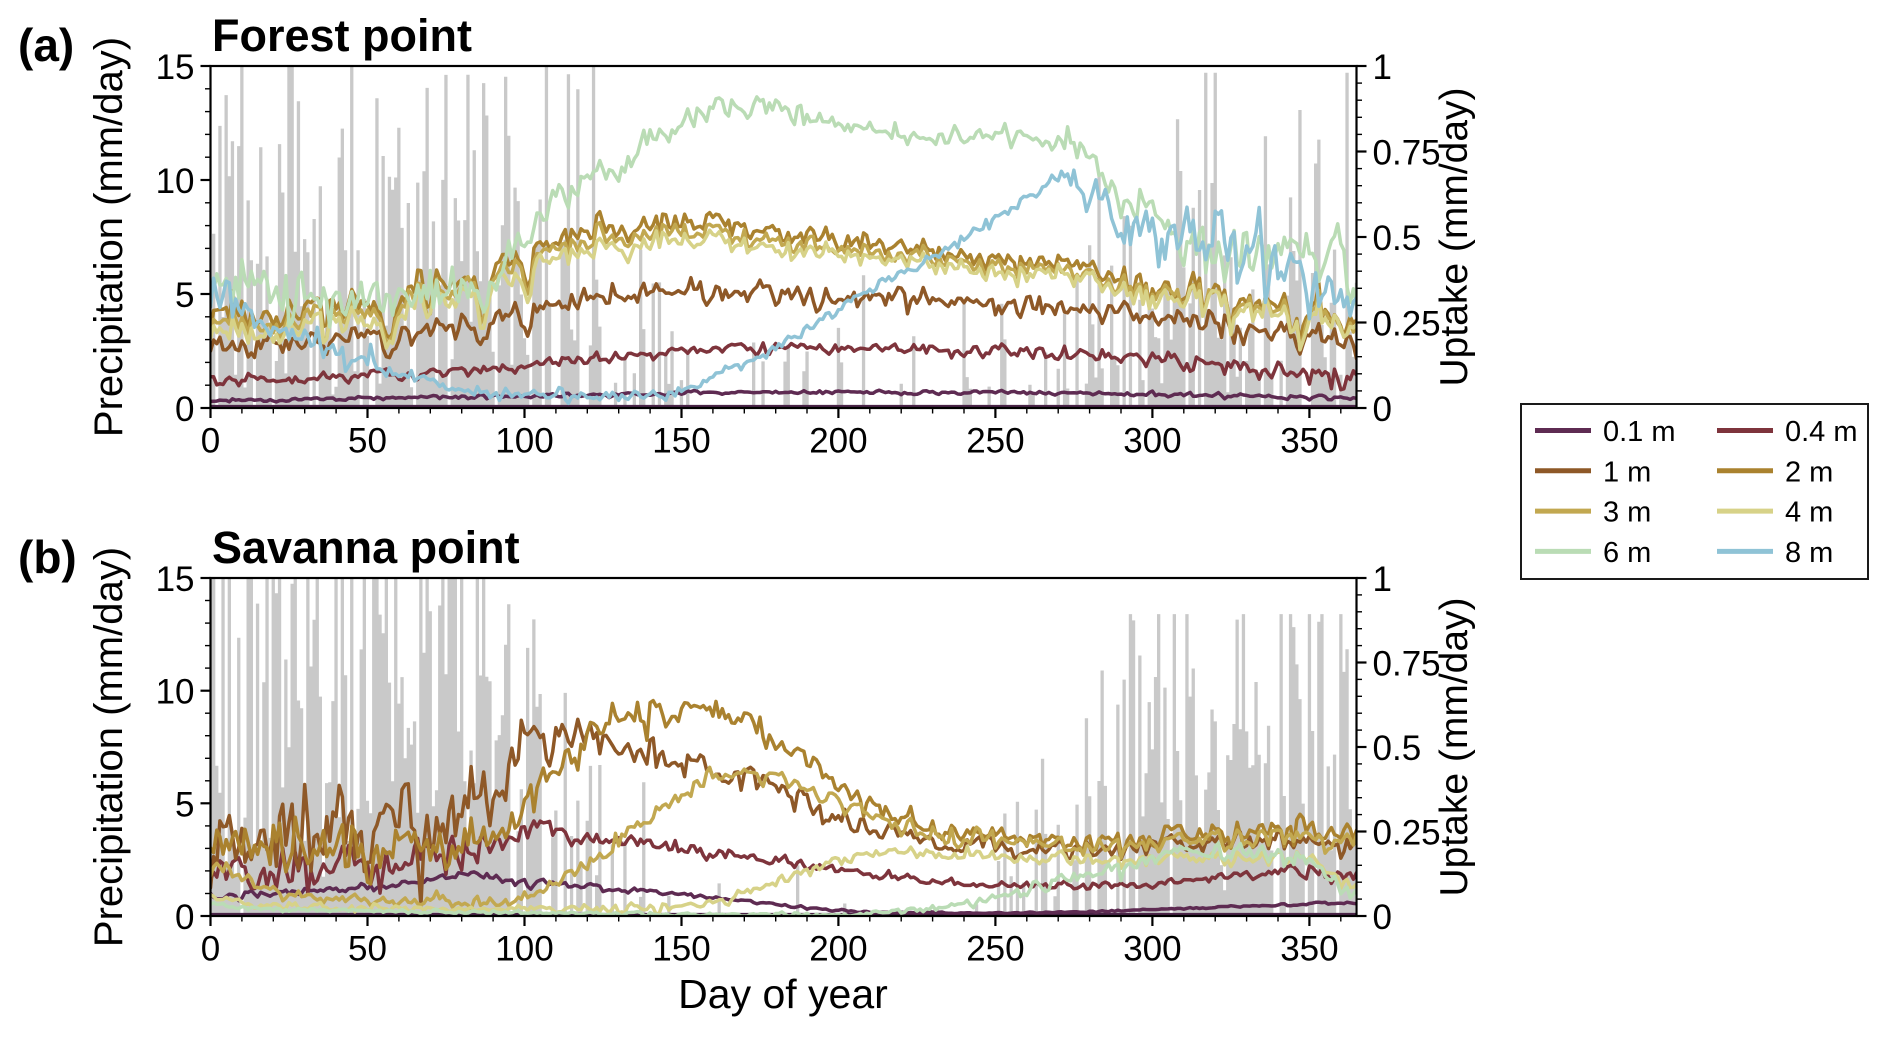 The width and height of the screenshot is (1892, 1042). What do you see at coordinates (47, 557) in the screenshot?
I see `svg-text: (b)` at bounding box center [47, 557].